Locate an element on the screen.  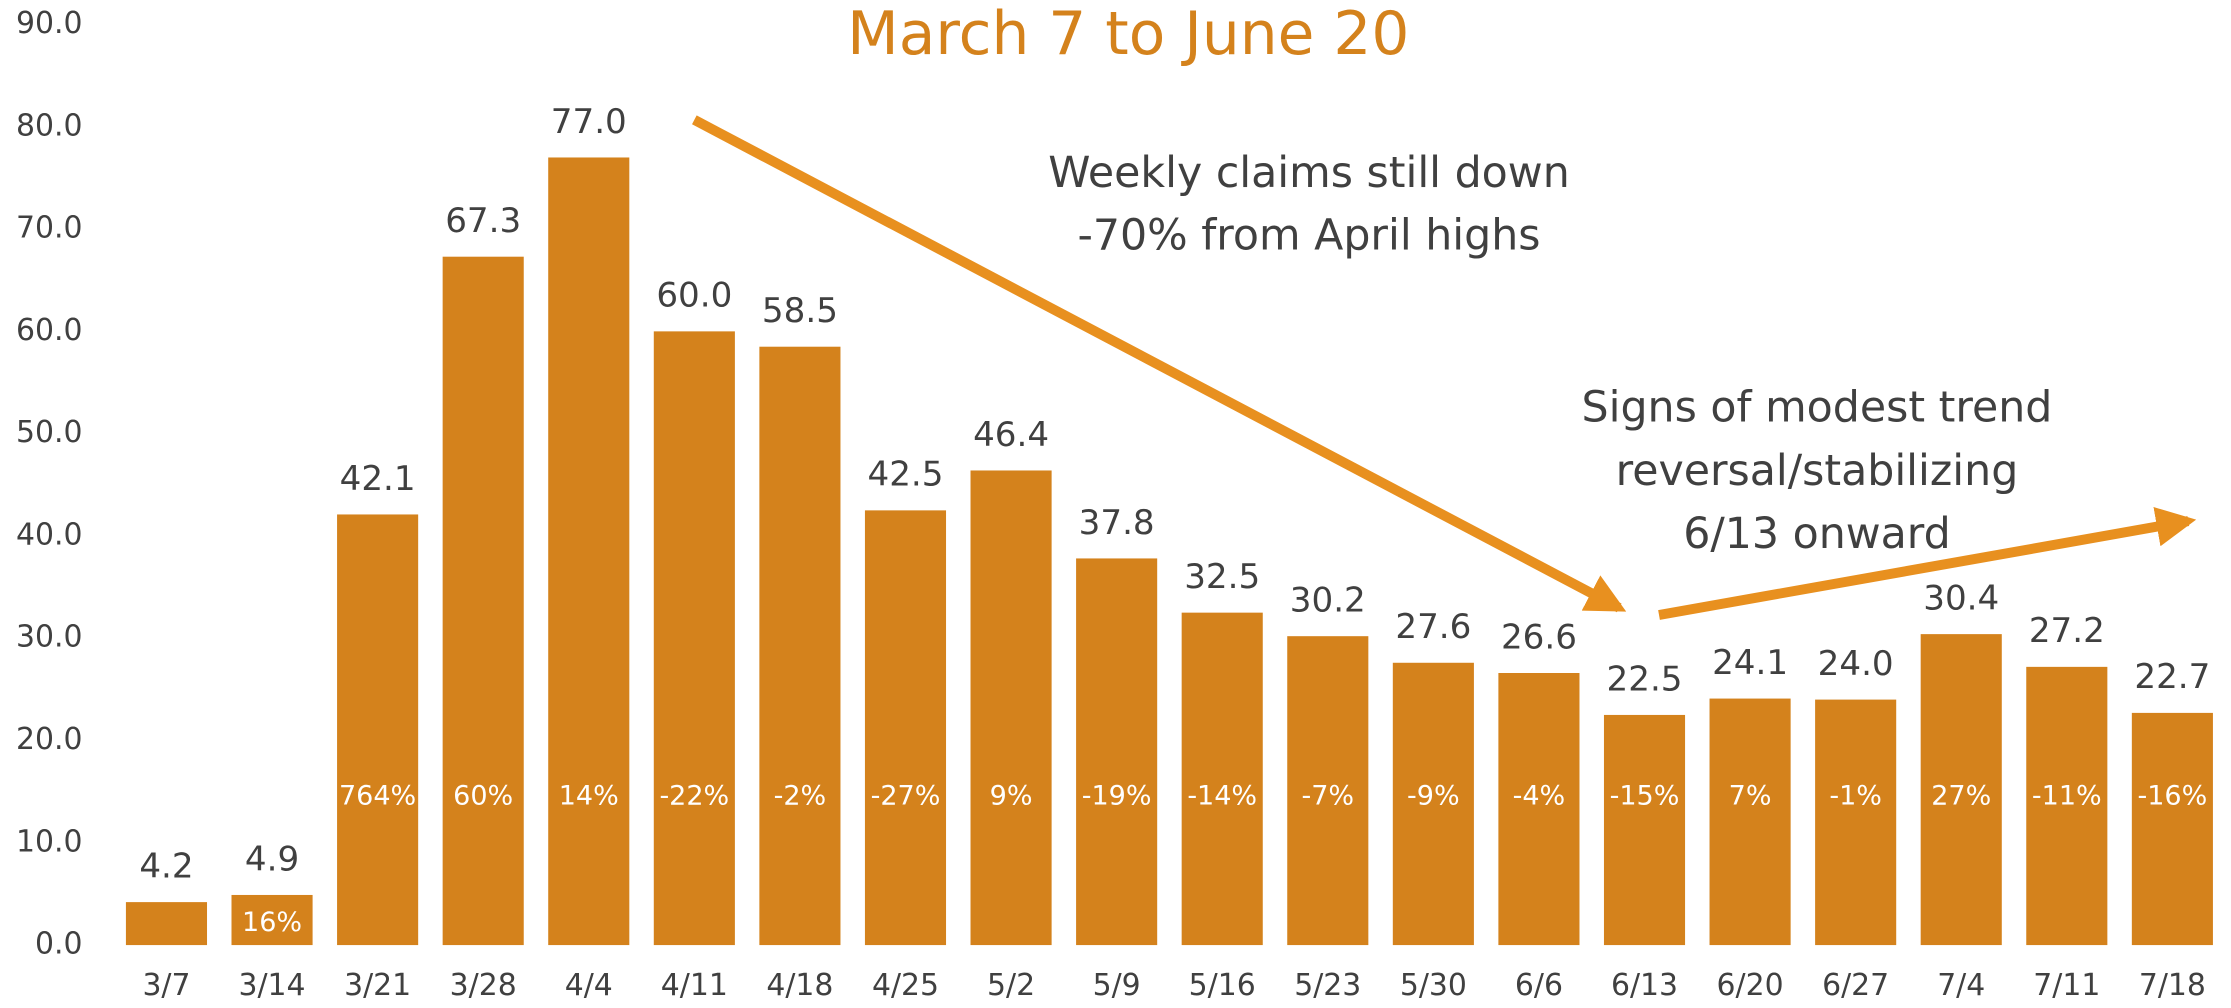
x-tick-label: 7/4 is located at coordinates (1961, 985).